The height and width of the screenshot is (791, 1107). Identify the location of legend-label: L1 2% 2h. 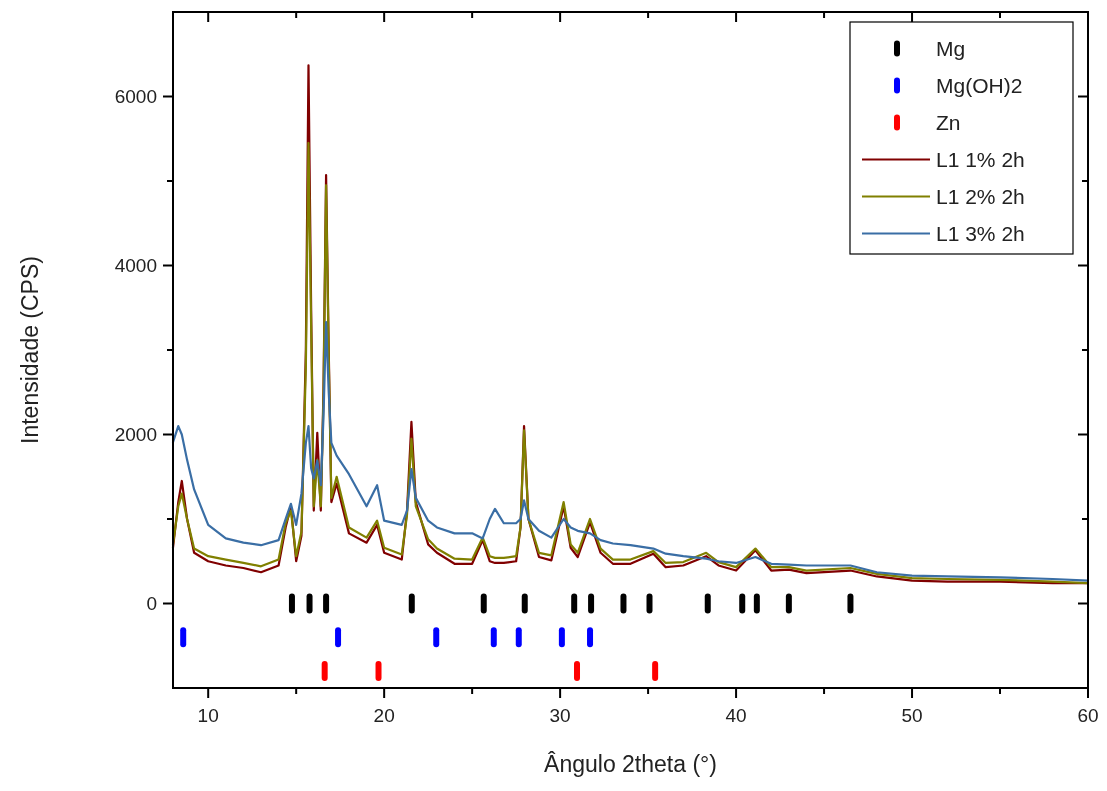
(980, 196).